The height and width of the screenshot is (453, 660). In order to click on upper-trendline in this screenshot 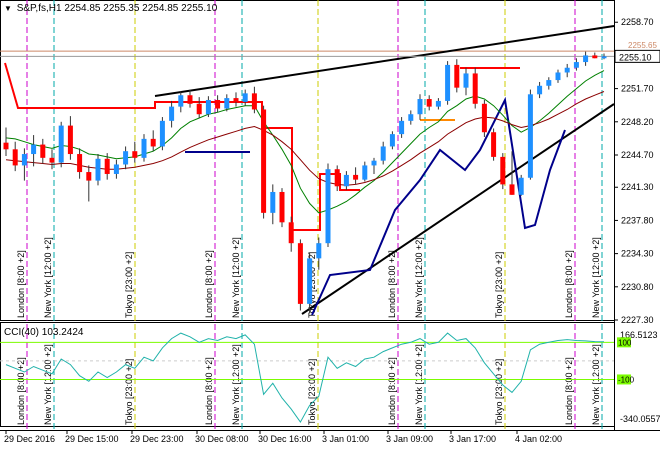, I will do `click(384, 61)`.